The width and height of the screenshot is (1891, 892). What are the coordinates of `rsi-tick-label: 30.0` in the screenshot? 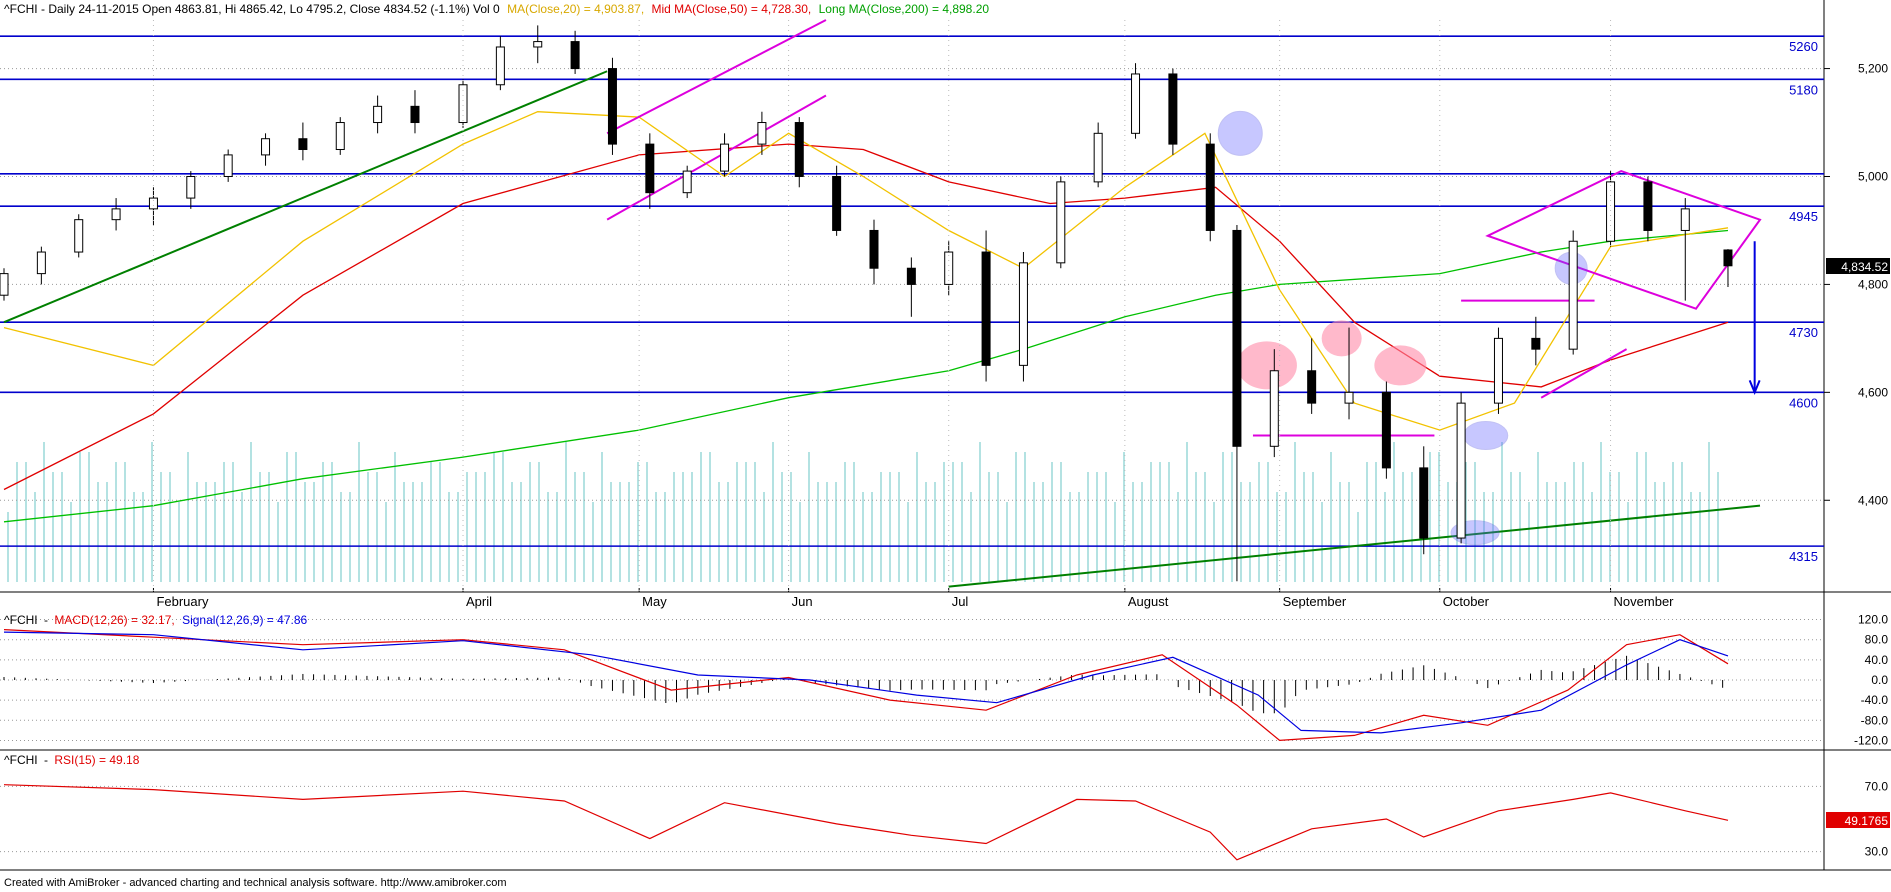 It's located at (1877, 852).